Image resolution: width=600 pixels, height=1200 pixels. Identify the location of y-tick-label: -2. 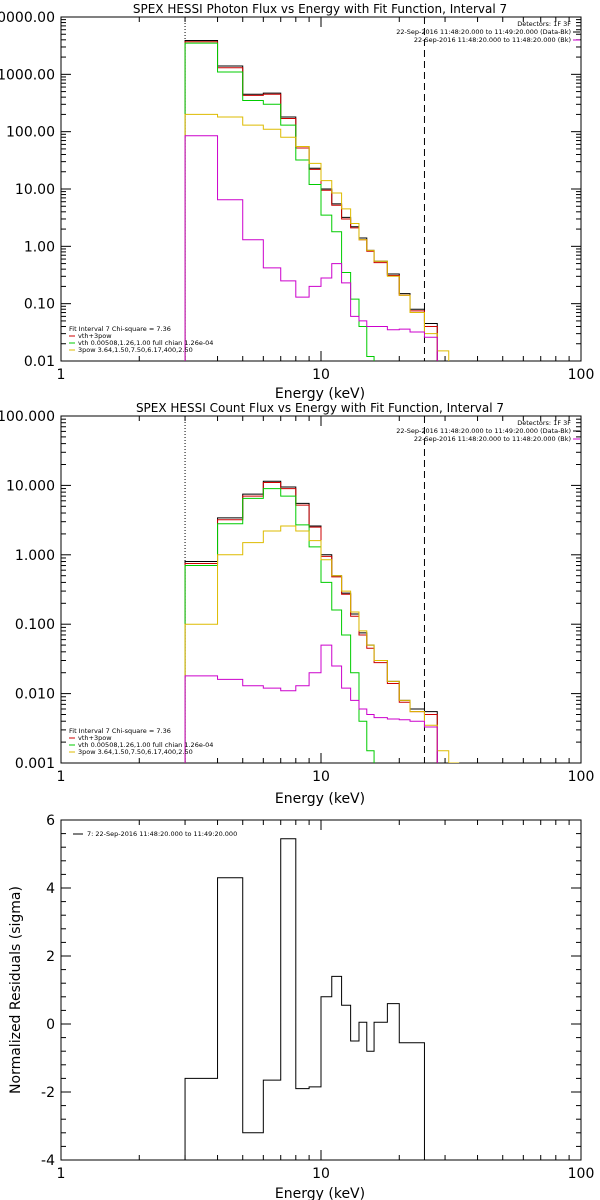
(48, 1093).